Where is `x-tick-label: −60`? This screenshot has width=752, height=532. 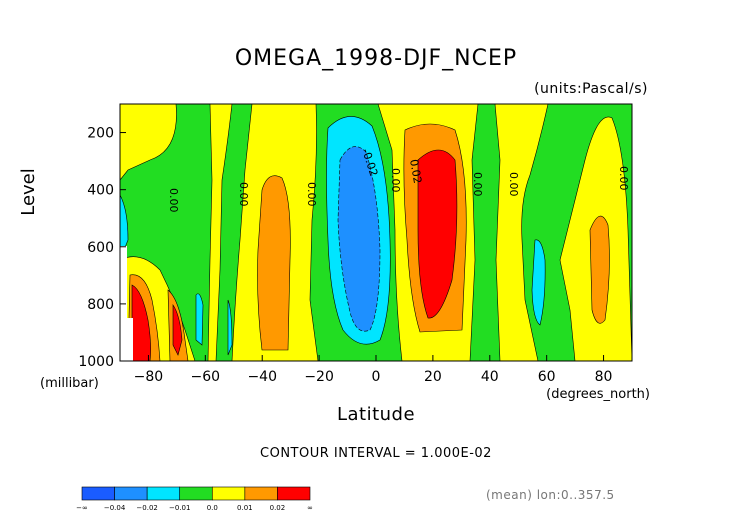 x-tick-label: −60 is located at coordinates (206, 377).